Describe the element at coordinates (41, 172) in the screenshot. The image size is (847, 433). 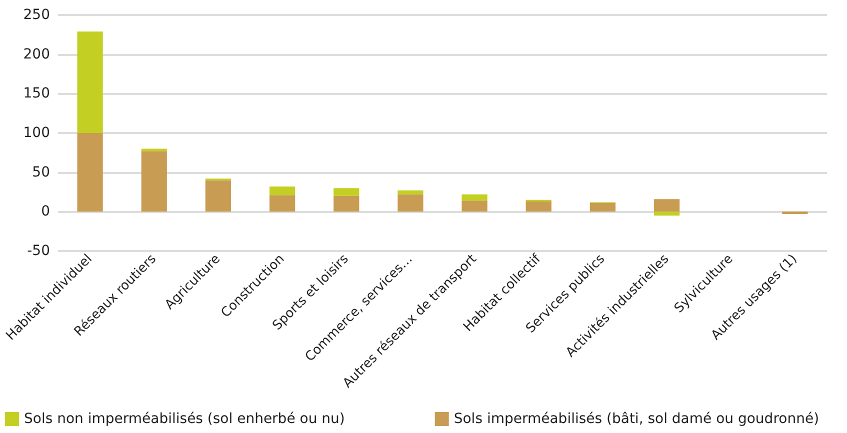
I see `y-tick-label: 50` at that location.